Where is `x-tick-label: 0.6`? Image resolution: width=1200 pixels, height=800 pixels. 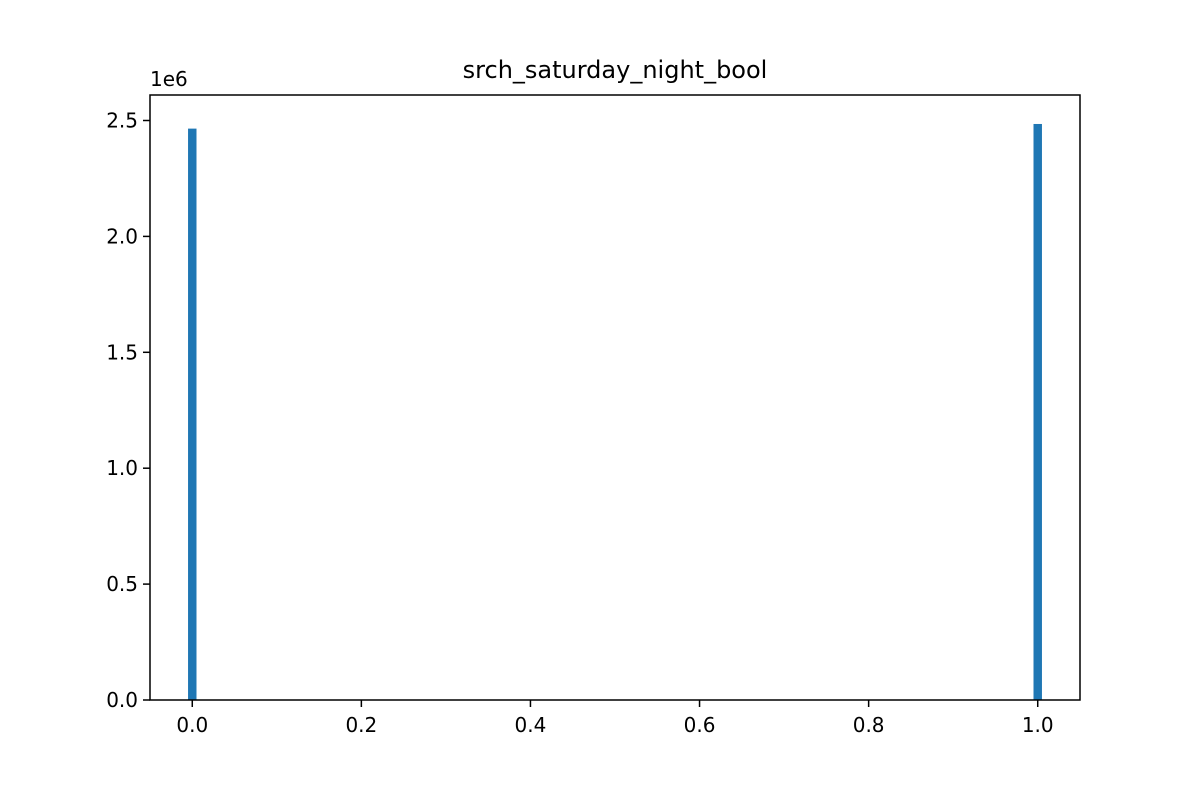 x-tick-label: 0.6 is located at coordinates (700, 725).